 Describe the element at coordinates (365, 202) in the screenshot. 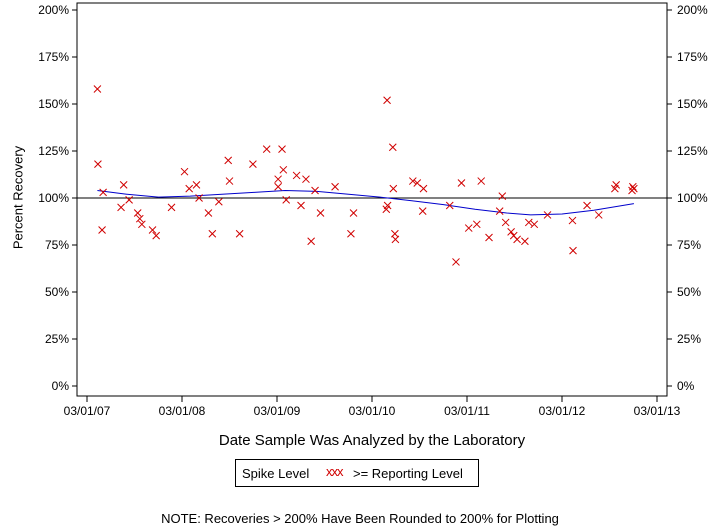

I see `trend-line` at that location.